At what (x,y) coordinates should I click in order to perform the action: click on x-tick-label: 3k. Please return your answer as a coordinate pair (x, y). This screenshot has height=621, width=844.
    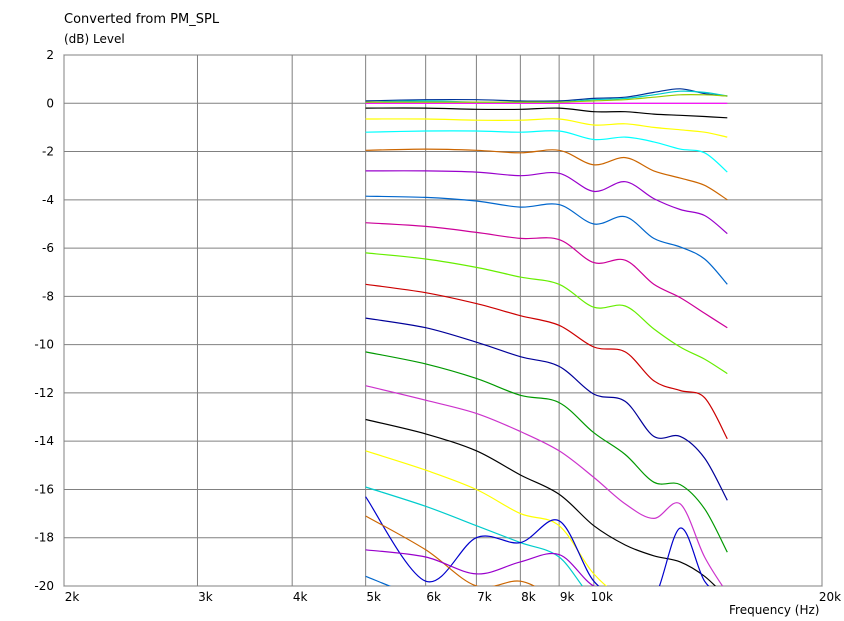
    Looking at the image, I should click on (205, 597).